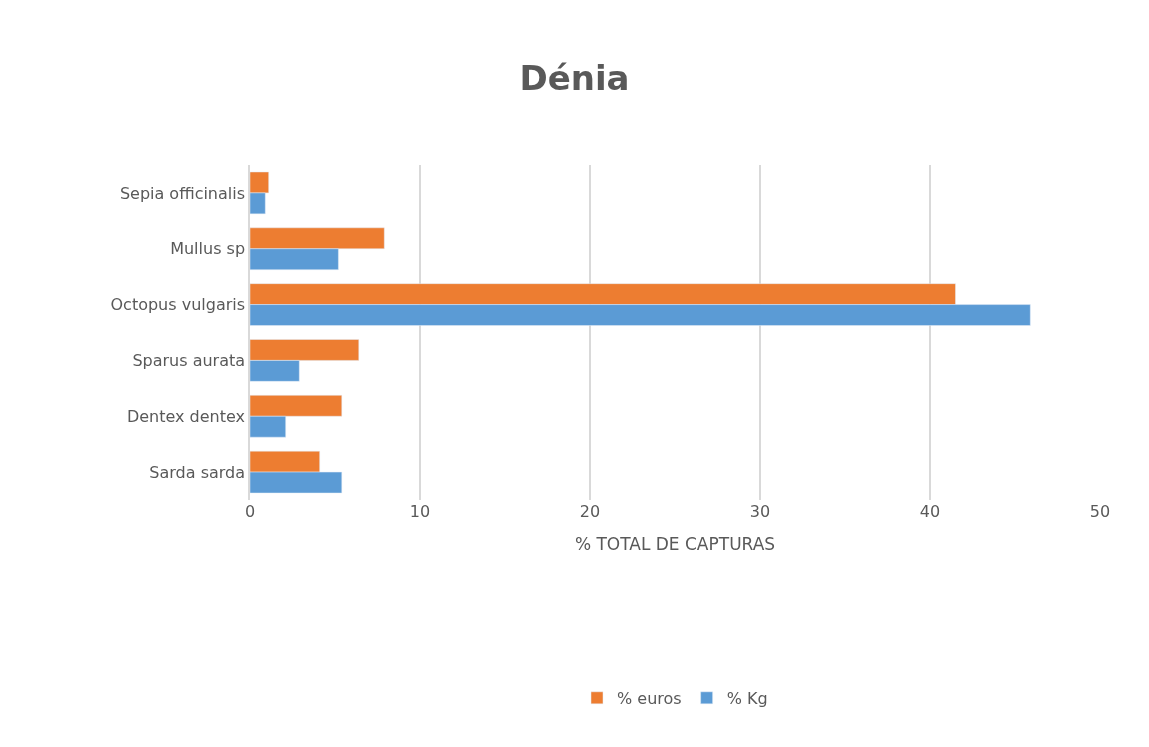  Describe the element at coordinates (186, 416) in the screenshot. I see `y-tick-label: Dentex dentex` at that location.